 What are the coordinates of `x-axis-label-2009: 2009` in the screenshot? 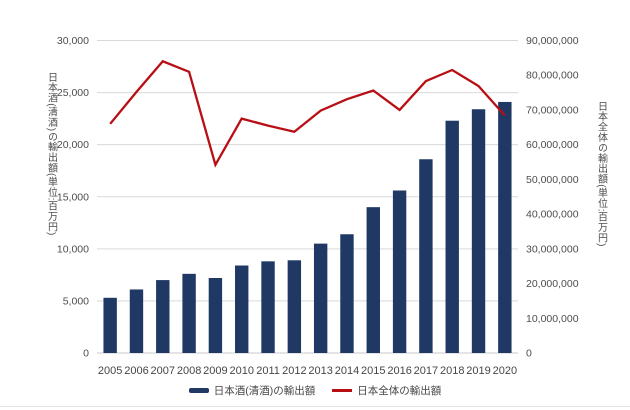 It's located at (215, 371).